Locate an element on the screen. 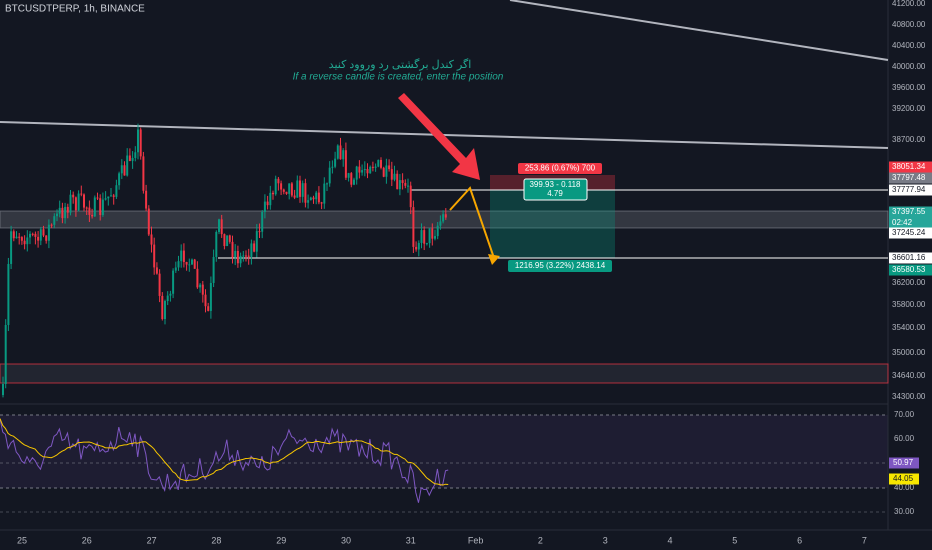 This screenshot has width=932, height=550. entry-box is located at coordinates (555, 189).